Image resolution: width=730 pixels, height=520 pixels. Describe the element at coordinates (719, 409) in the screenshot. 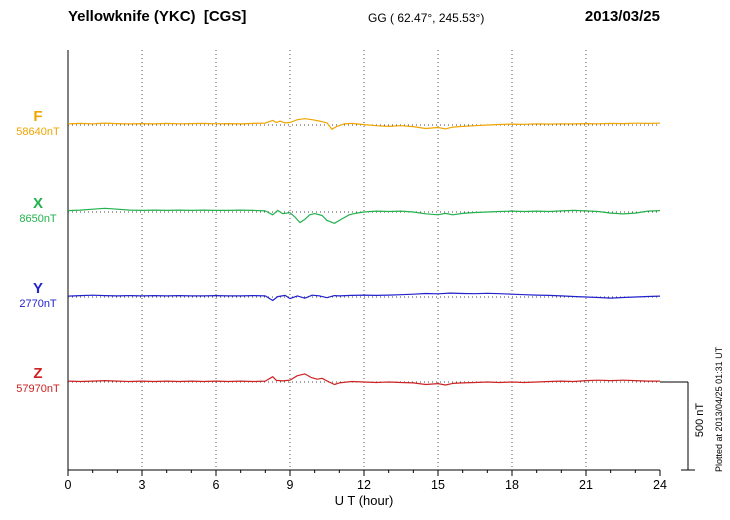

I see `plotted-at-note: Plotted at 2013/04/25 01:31 UT` at that location.